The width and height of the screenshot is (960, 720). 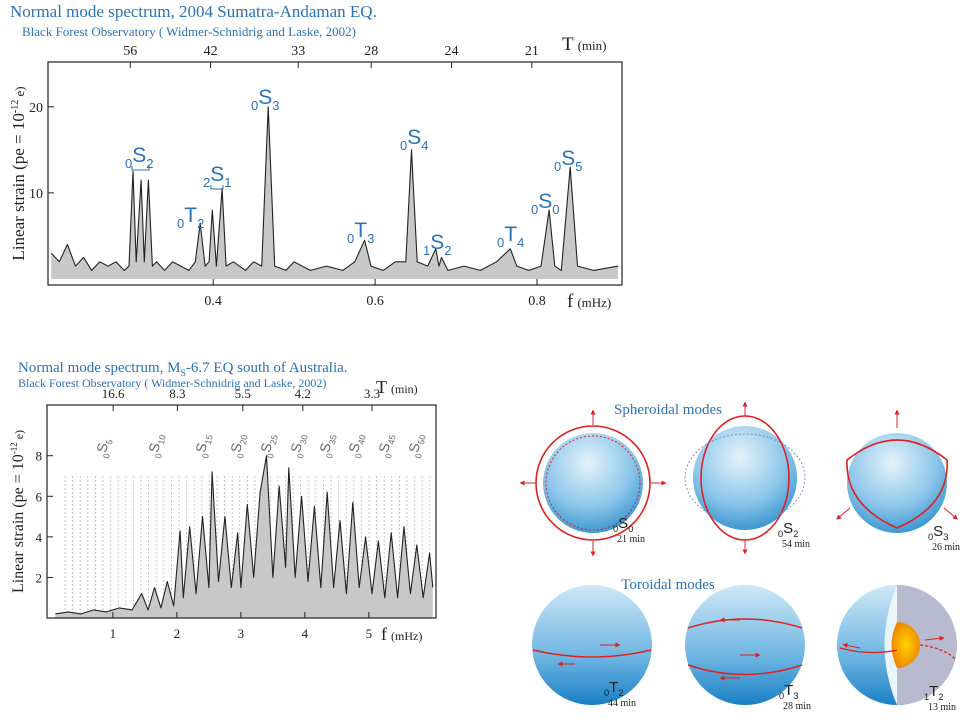 I want to click on mode-letter: T, so click(x=510, y=234).